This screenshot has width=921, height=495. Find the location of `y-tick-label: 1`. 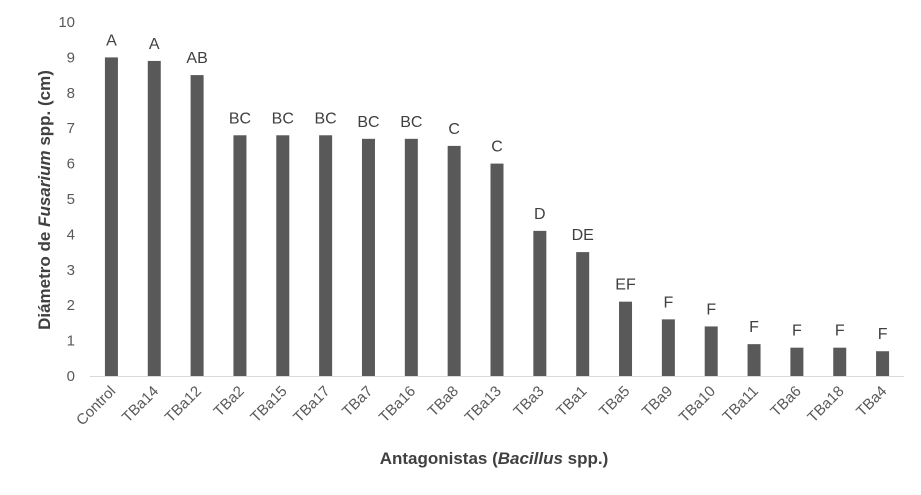

y-tick-label: 1 is located at coordinates (71, 341).